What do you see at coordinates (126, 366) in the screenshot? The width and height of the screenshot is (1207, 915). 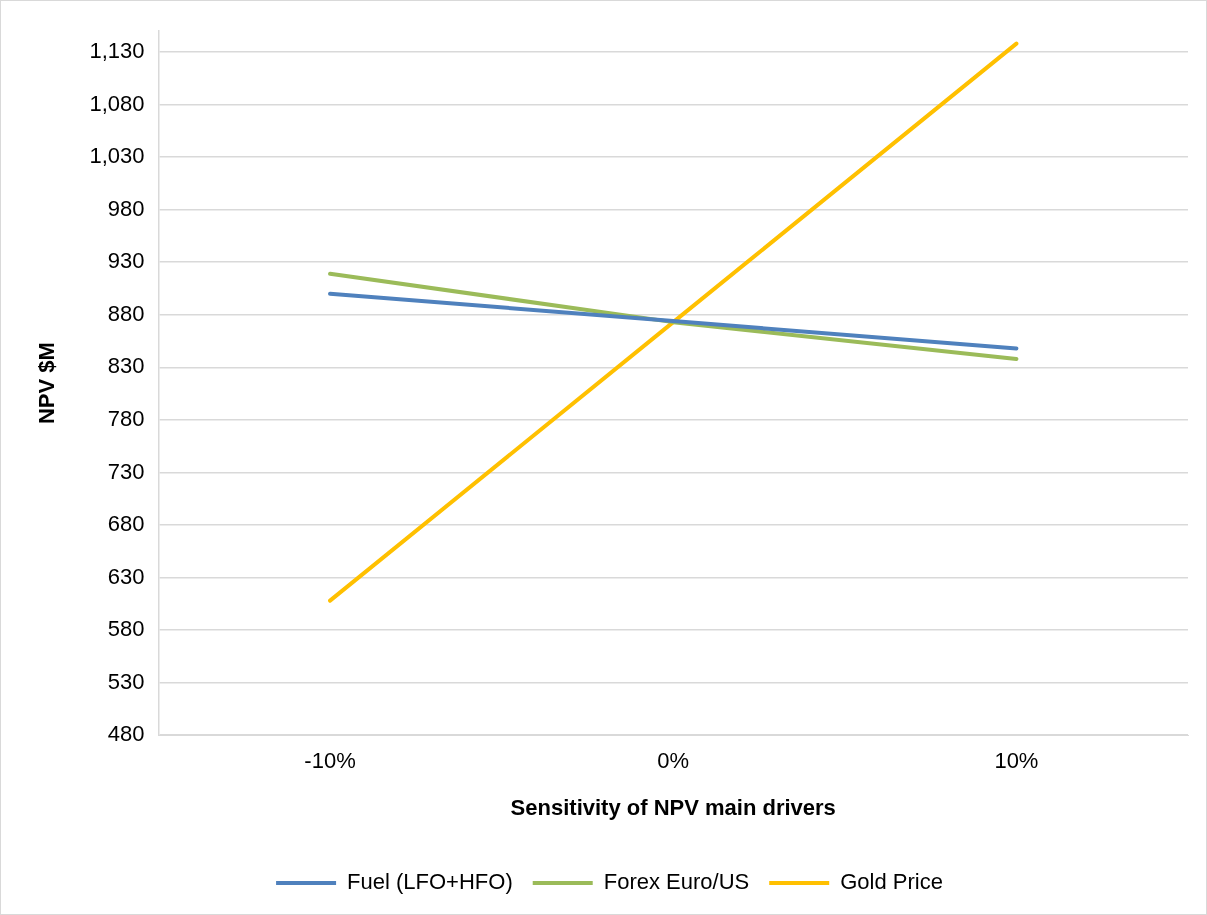 I see `y-tick-label: 830` at bounding box center [126, 366].